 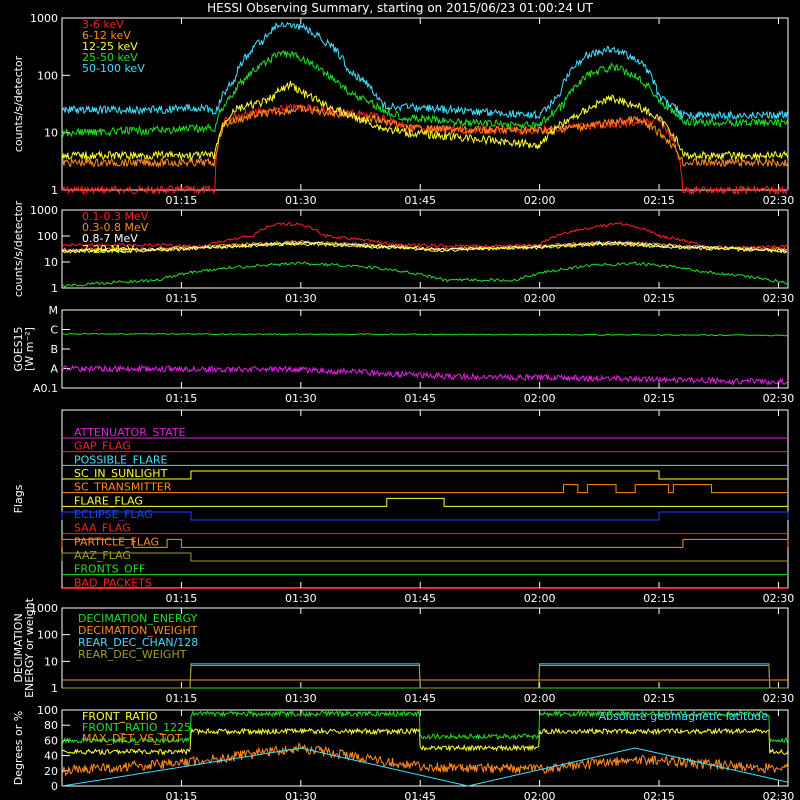 I want to click on flag-label: PARTICLE_FLAG, so click(x=116, y=541).